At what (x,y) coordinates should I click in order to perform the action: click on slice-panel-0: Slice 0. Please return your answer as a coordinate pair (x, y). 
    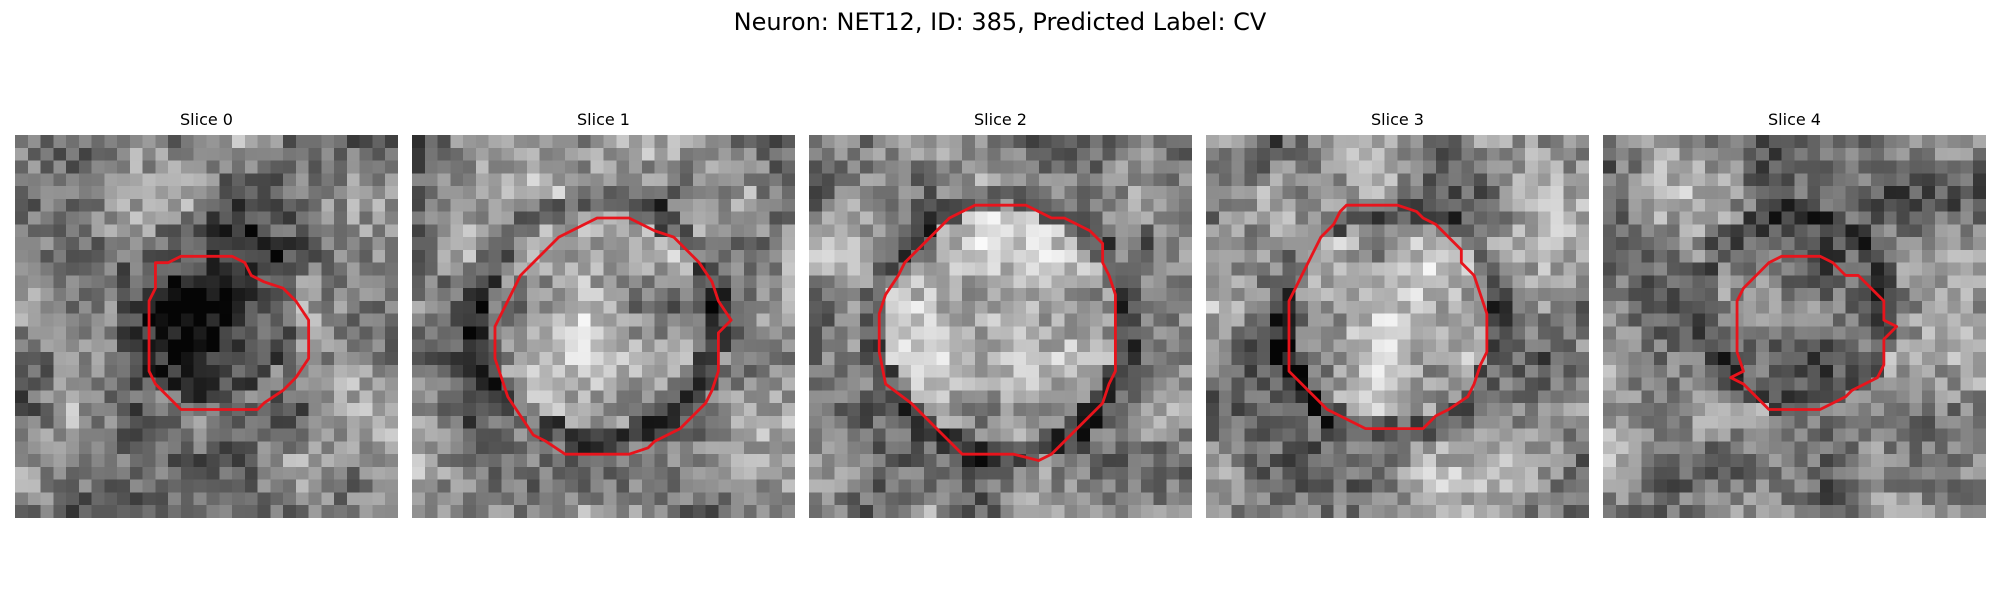
    Looking at the image, I should click on (206, 315).